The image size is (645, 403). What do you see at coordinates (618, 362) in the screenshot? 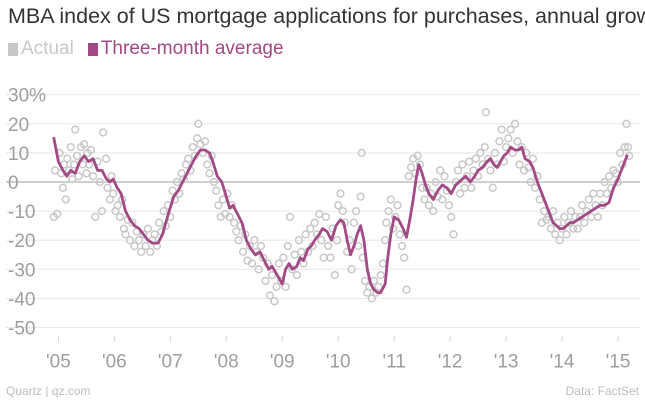
I see `x-tick-label: '15` at bounding box center [618, 362].